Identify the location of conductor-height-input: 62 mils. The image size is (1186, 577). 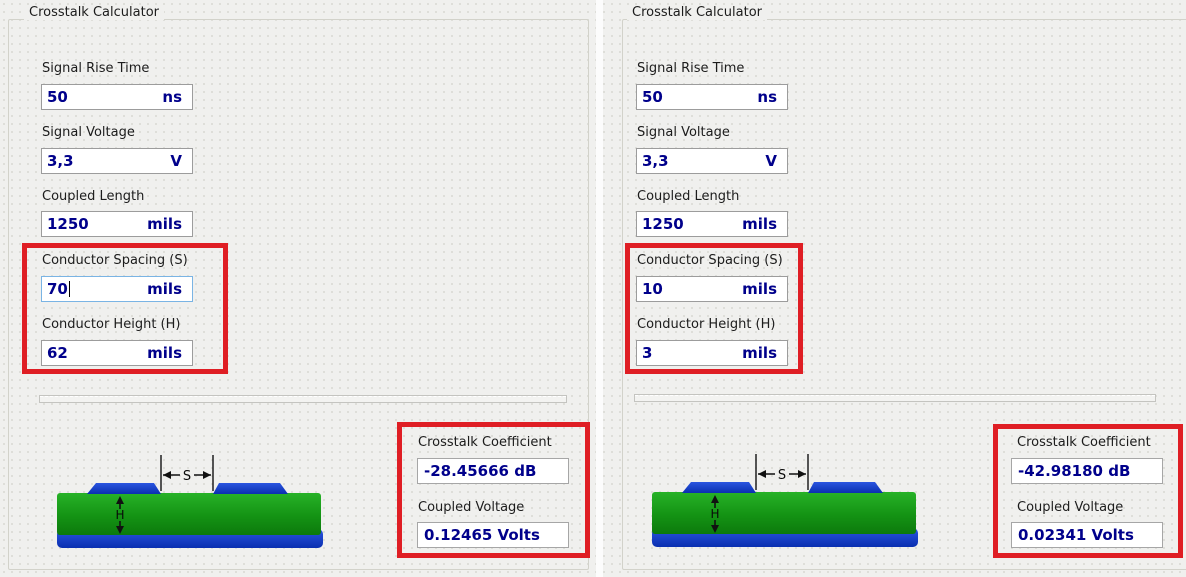
(117, 353).